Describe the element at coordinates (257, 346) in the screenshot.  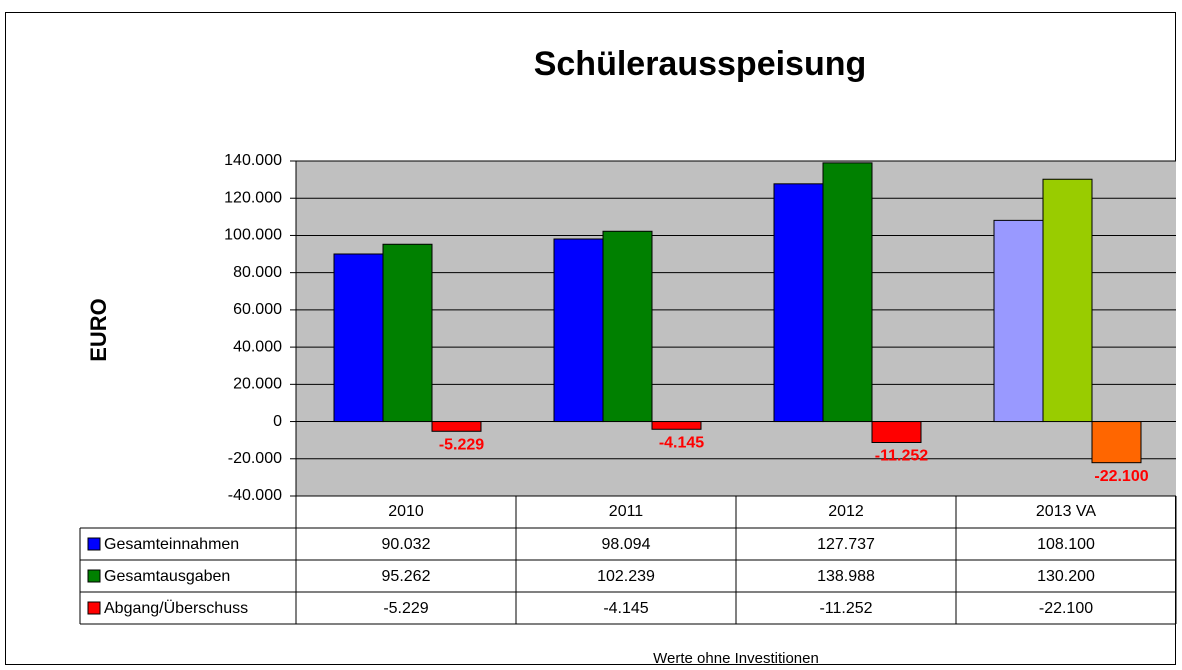
I see `y-tick-label: 40.000` at that location.